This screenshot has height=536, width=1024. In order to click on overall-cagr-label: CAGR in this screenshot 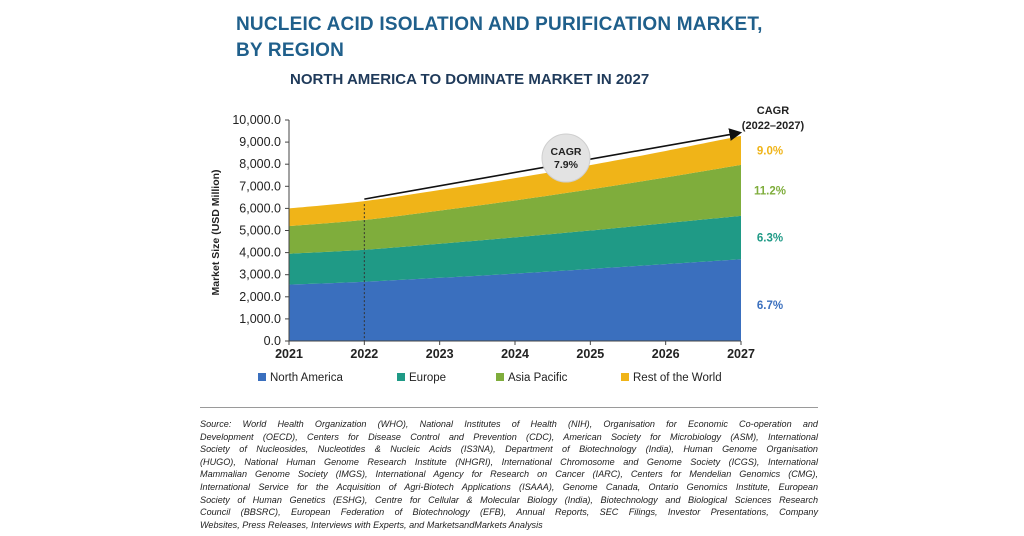, I will do `click(566, 152)`.